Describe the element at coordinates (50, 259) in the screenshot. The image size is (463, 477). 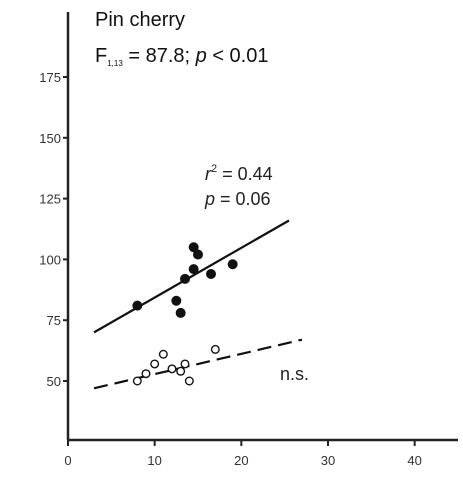
I see `y-tick-label: 100` at that location.